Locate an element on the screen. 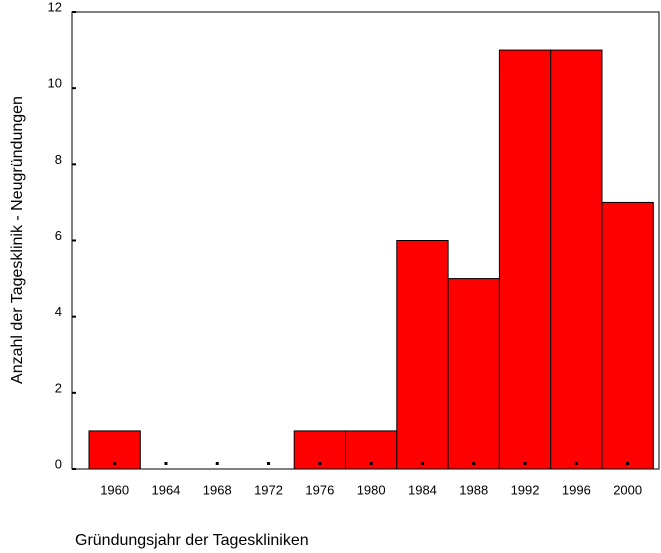 This screenshot has height=553, width=661. y-tick-label: 0 is located at coordinates (58, 463).